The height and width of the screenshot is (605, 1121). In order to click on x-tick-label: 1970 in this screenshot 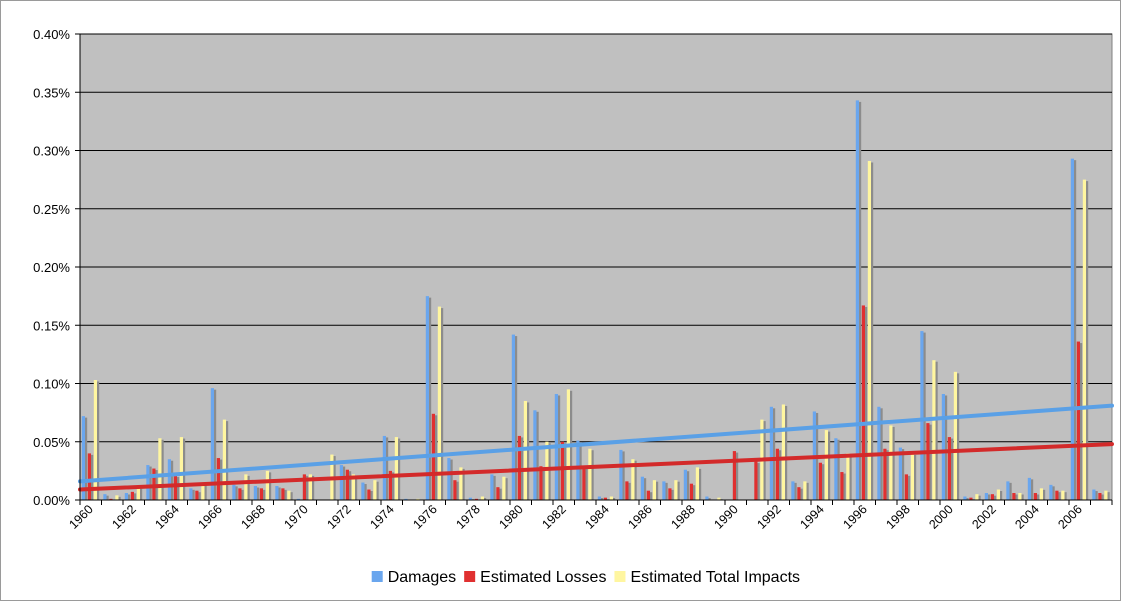, I will do `click(296, 517)`.